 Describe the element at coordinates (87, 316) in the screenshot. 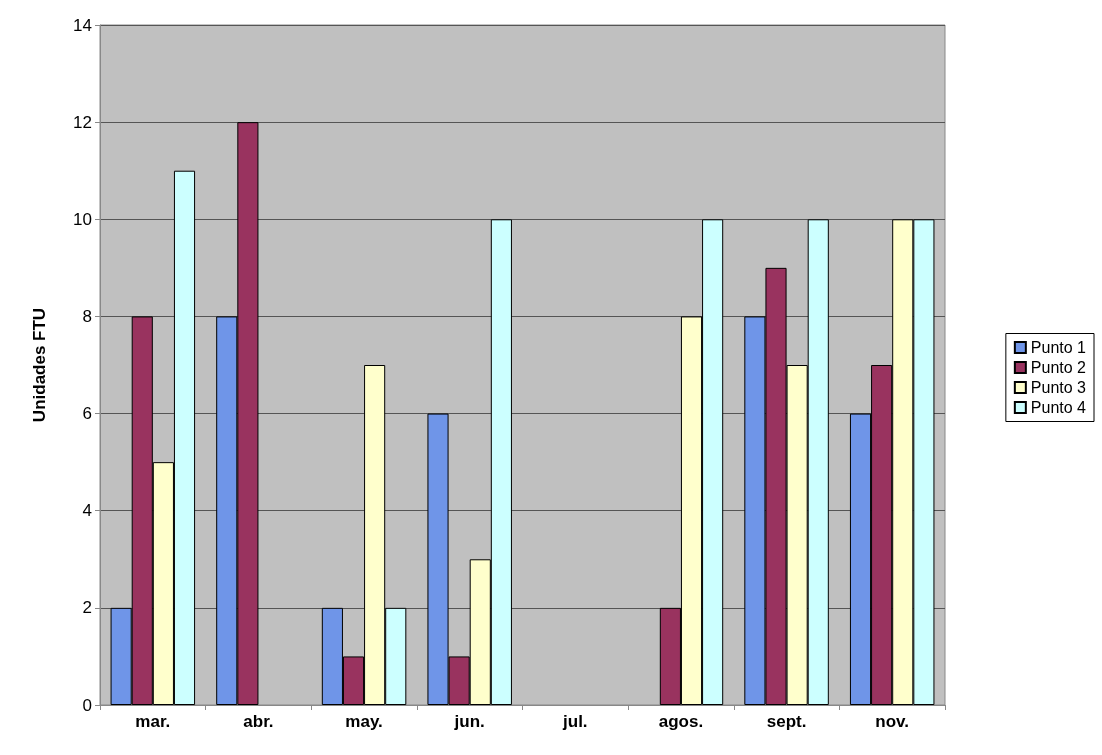

I see `y-tick-label: 8` at that location.